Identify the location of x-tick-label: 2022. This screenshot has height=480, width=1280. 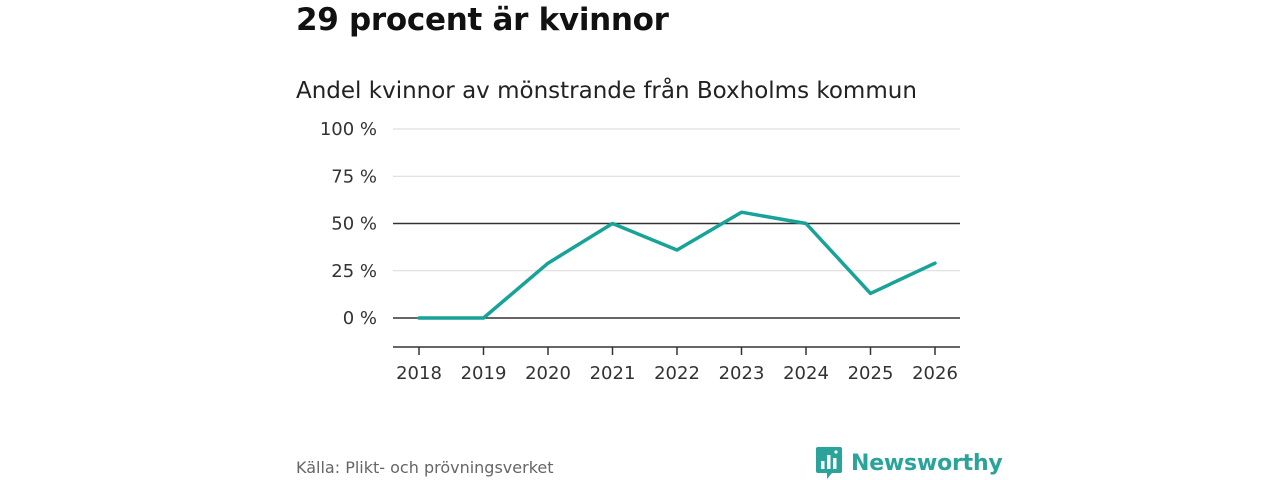
(677, 373).